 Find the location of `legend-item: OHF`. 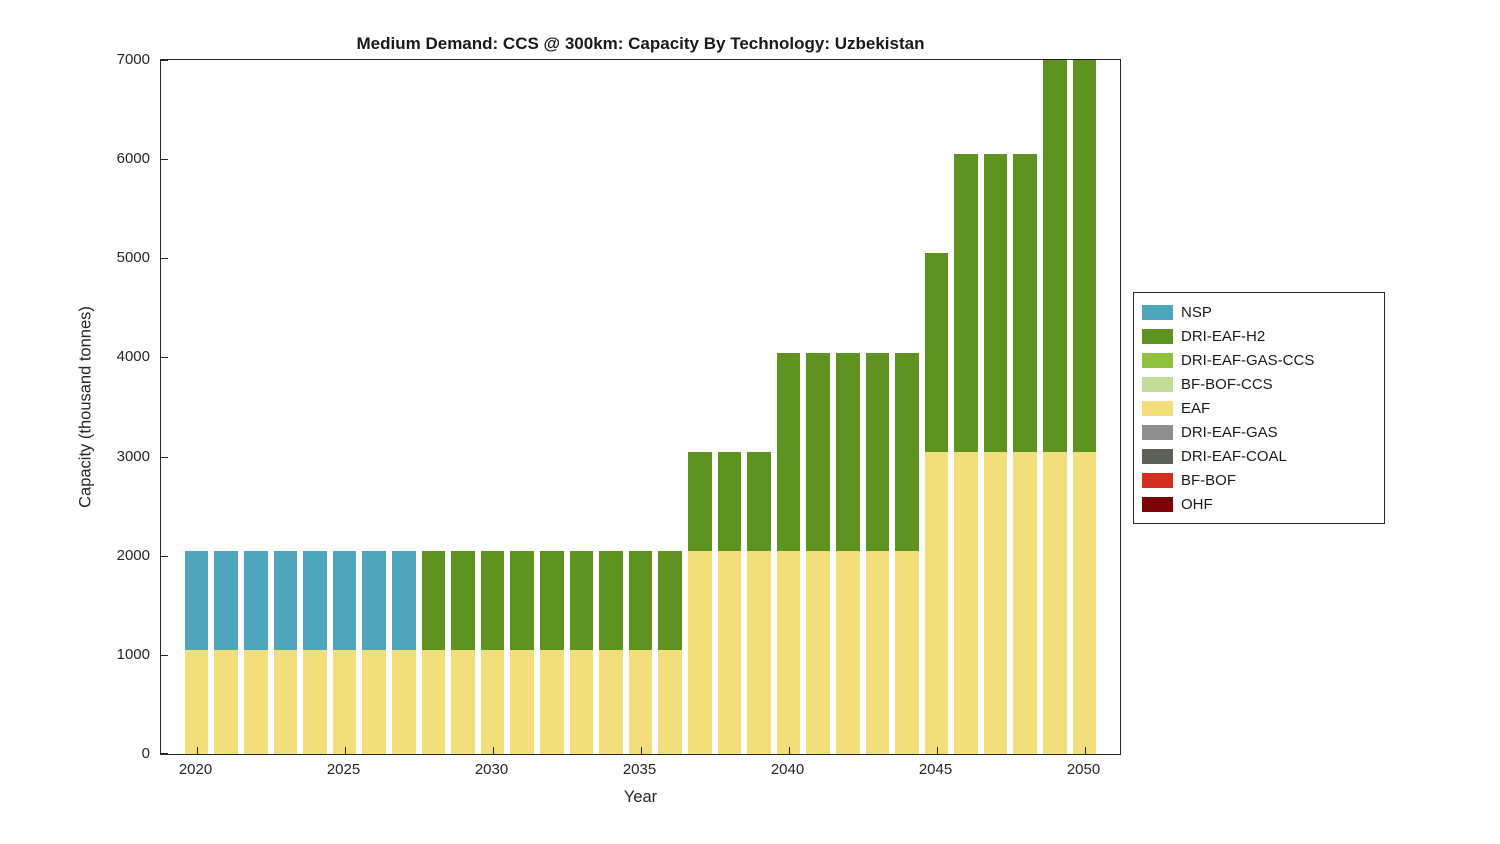

legend-item: OHF is located at coordinates (1259, 504).